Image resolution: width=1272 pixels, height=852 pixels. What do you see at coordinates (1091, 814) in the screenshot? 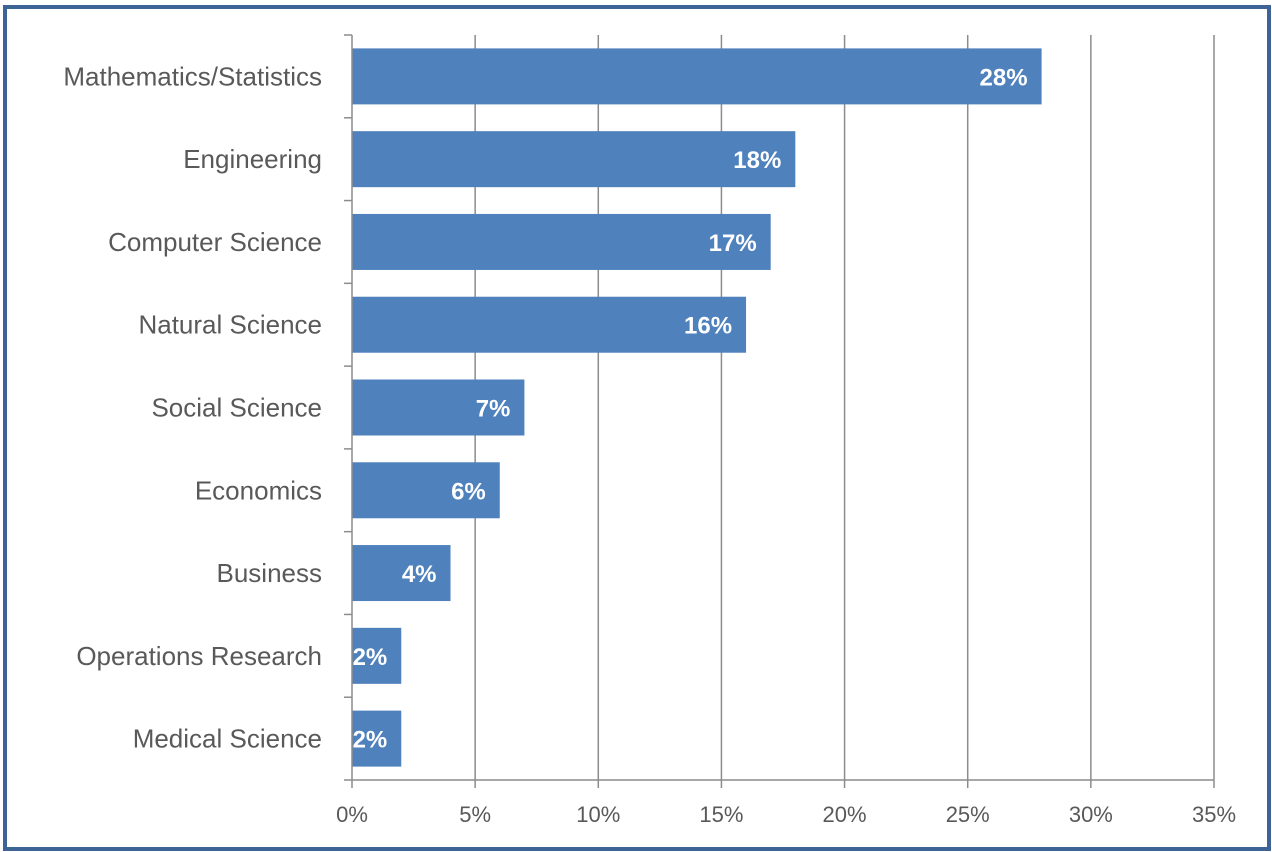
I see `x-tick-label: 30%` at bounding box center [1091, 814].